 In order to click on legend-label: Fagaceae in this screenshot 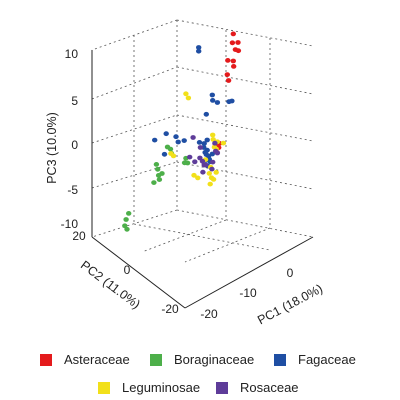, I will do `click(327, 359)`.